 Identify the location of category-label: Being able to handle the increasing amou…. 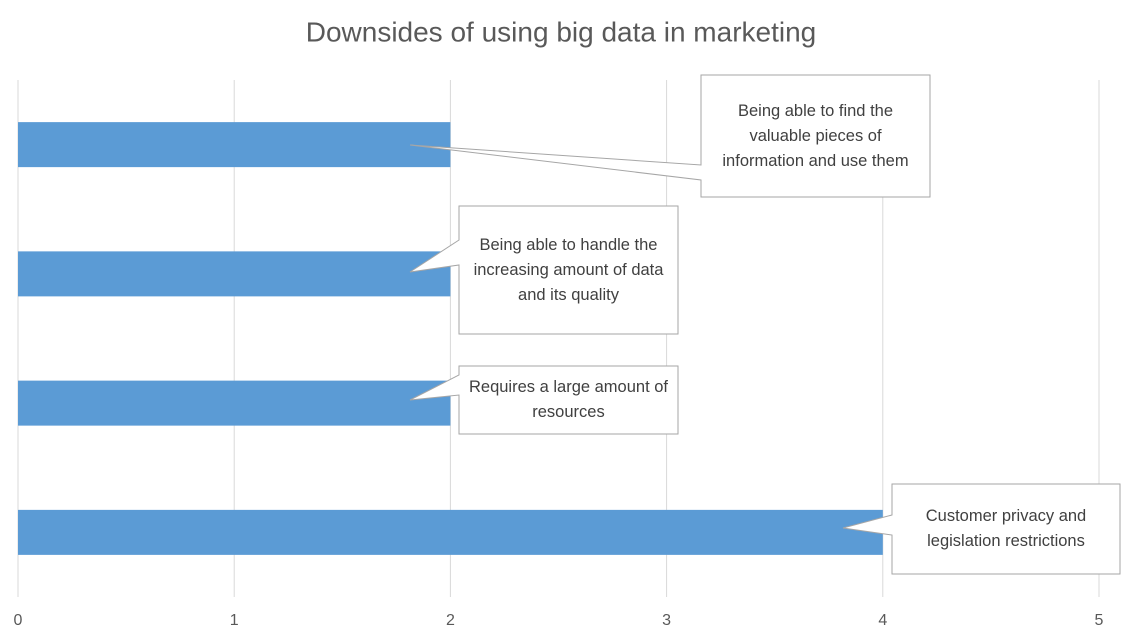
(568, 269).